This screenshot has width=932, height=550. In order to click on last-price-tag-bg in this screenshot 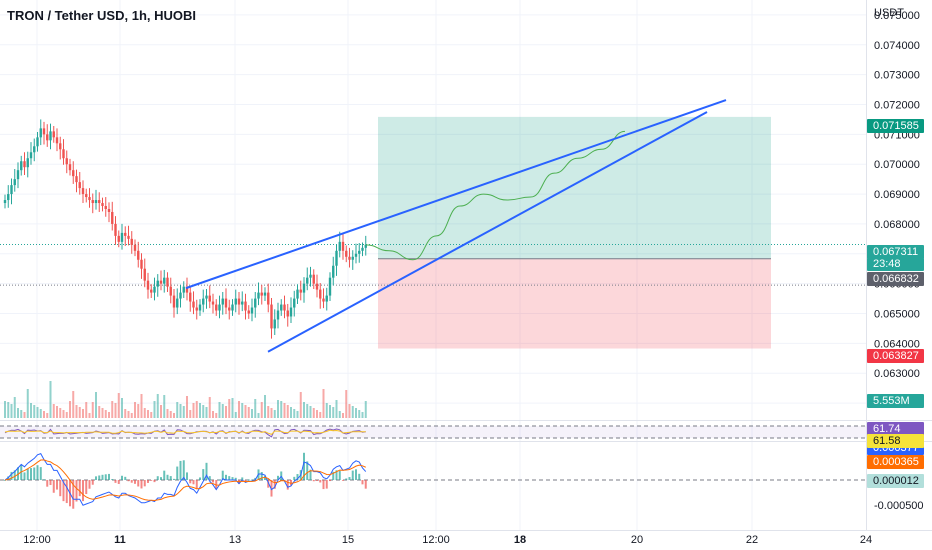, I will do `click(895, 252)`.